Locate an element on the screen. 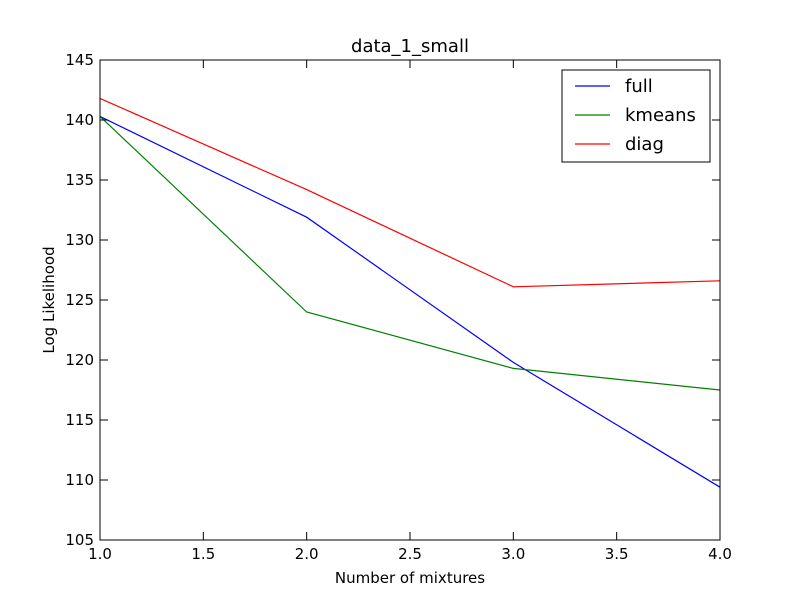 The image size is (800, 604). x-tick-label: 3.5 is located at coordinates (617, 554).